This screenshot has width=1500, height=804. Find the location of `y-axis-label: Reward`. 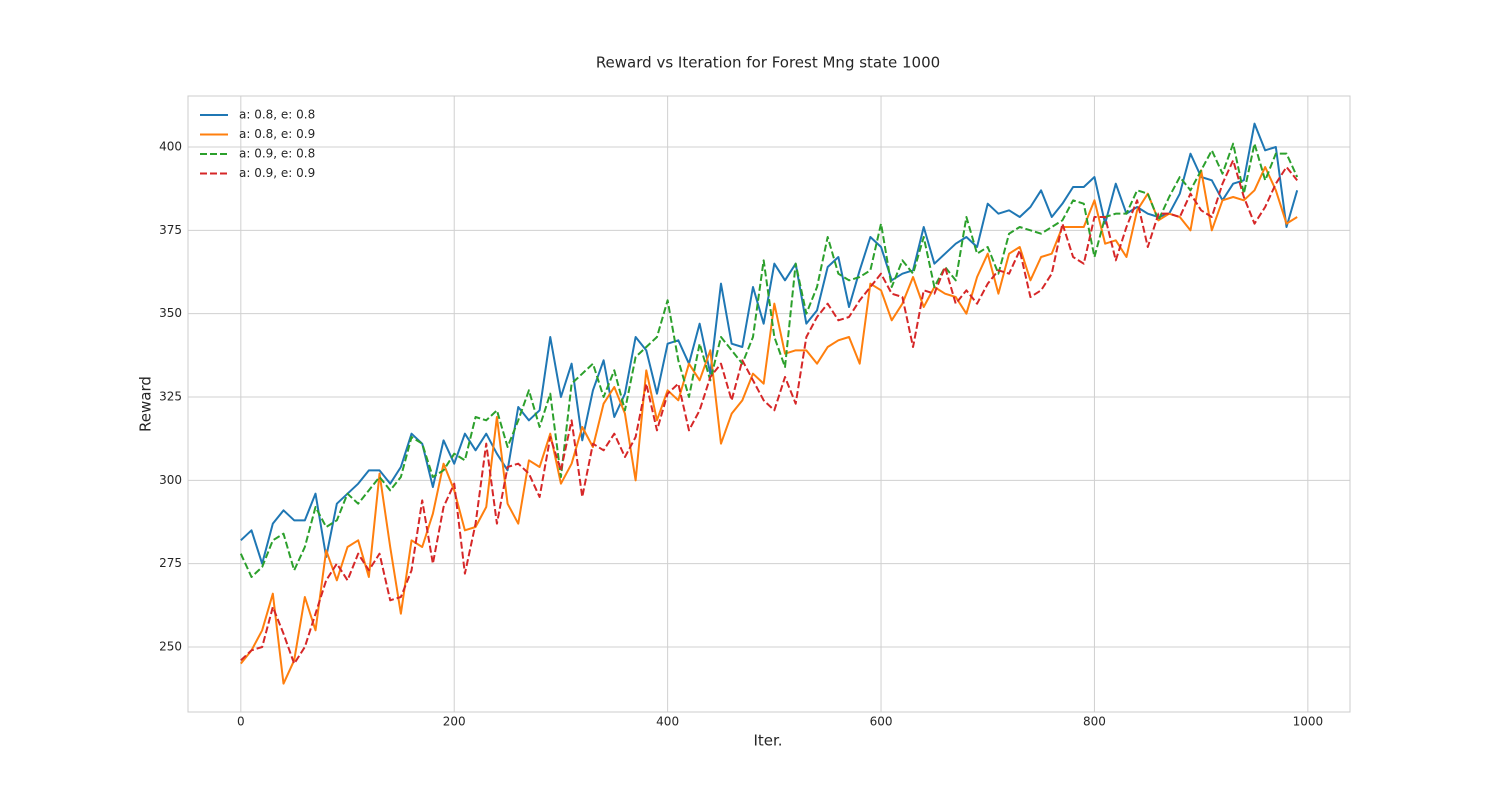

y-axis-label: Reward is located at coordinates (146, 404).